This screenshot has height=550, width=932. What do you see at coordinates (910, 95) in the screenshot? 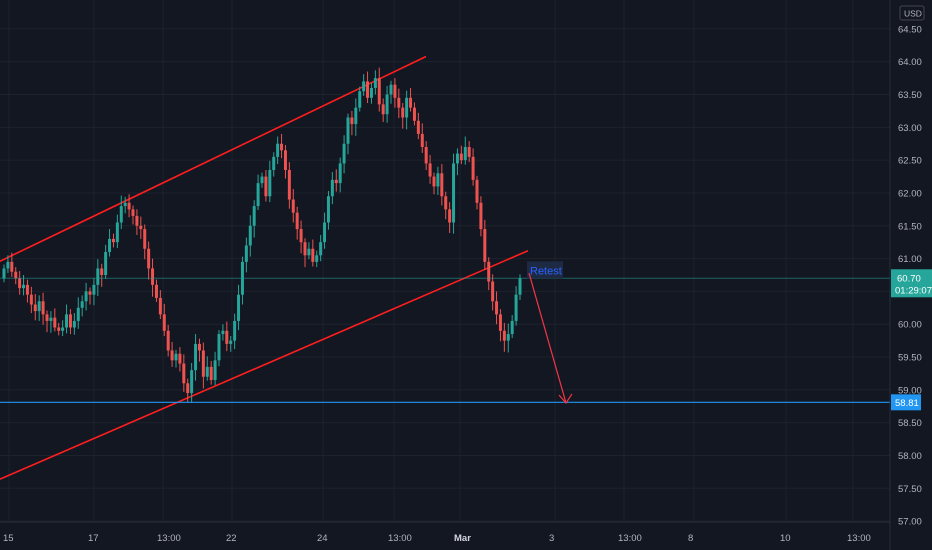
I see `price-tick-label: 63.50` at bounding box center [910, 95].